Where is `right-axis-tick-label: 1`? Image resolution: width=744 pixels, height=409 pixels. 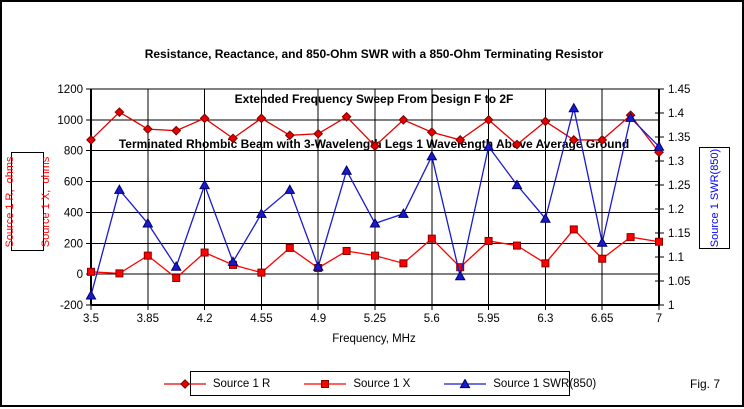
right-axis-tick-label: 1 is located at coordinates (671, 306).